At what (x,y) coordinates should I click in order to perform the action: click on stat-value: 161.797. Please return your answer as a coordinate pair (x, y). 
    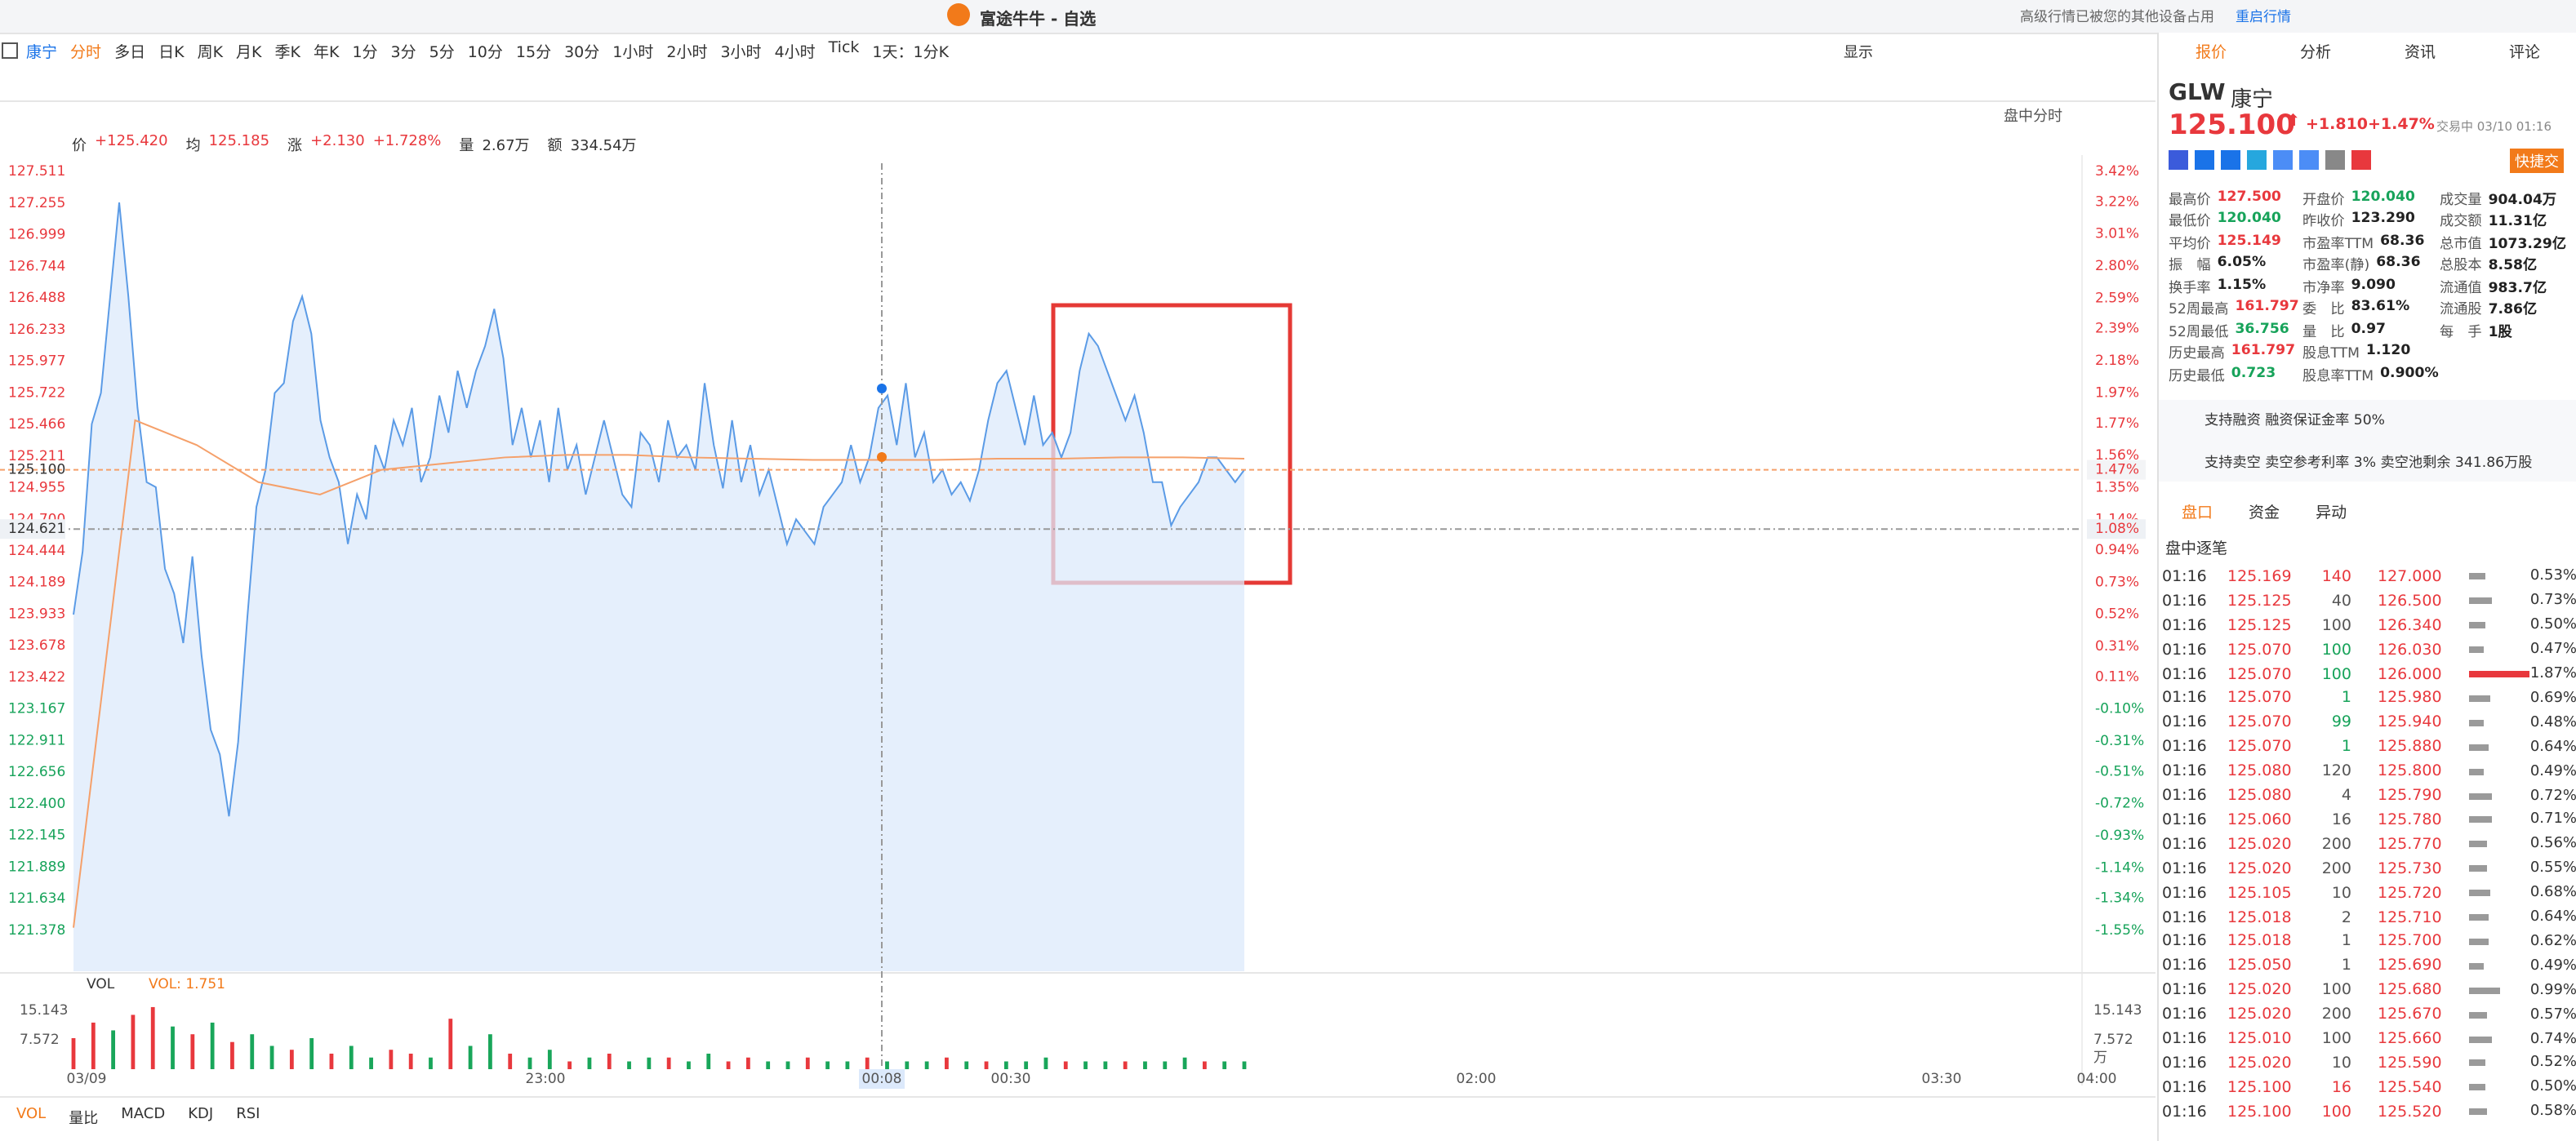
    Looking at the image, I should click on (2267, 307).